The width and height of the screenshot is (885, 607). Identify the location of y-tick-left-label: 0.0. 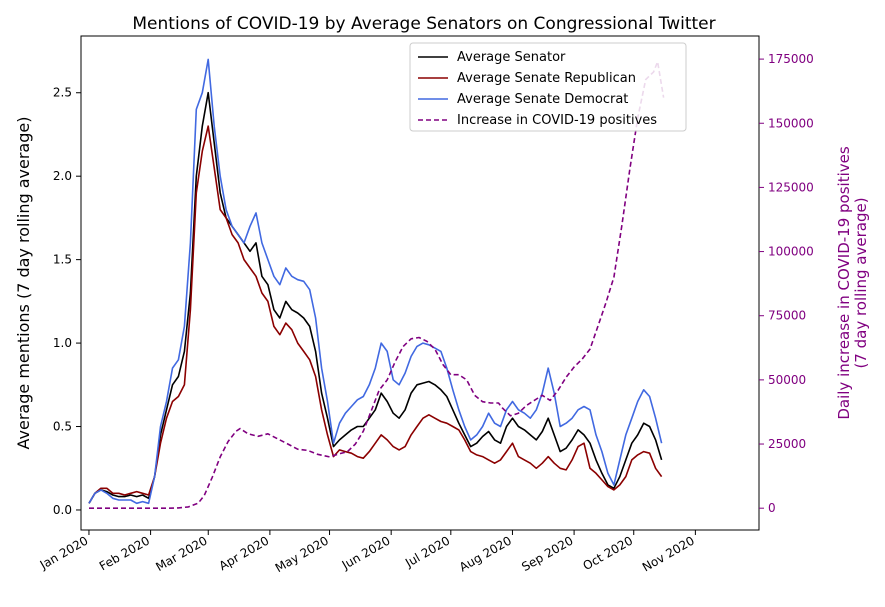
(62, 510).